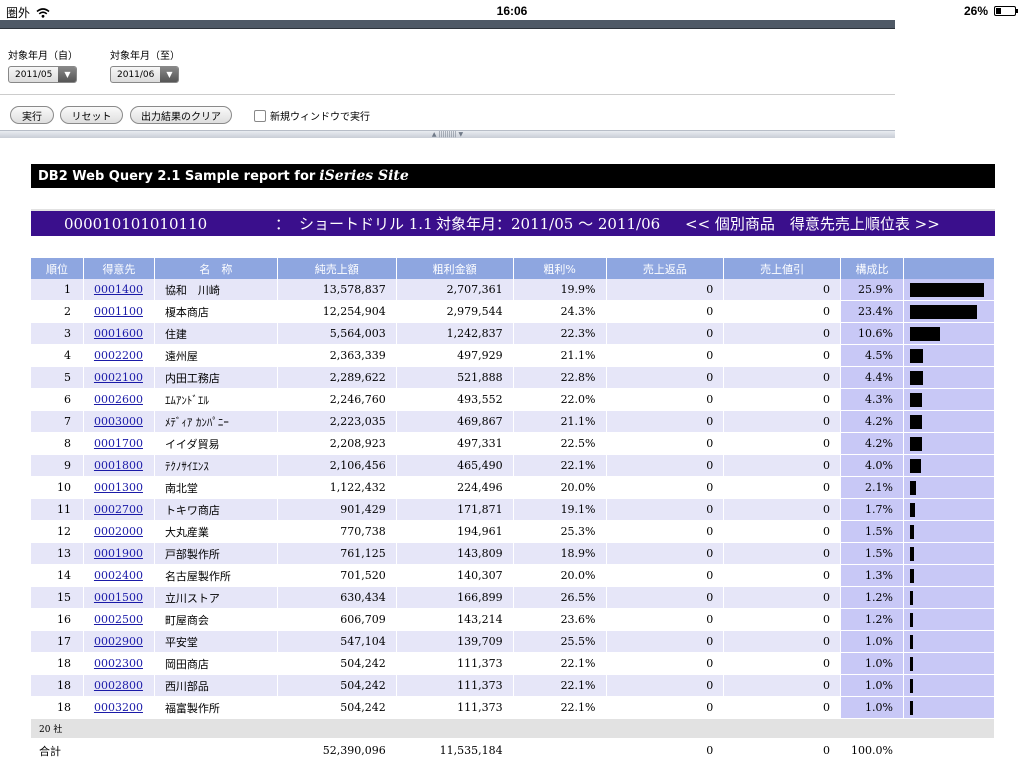  I want to click on customer-code-cell: 0001600, so click(119, 334).